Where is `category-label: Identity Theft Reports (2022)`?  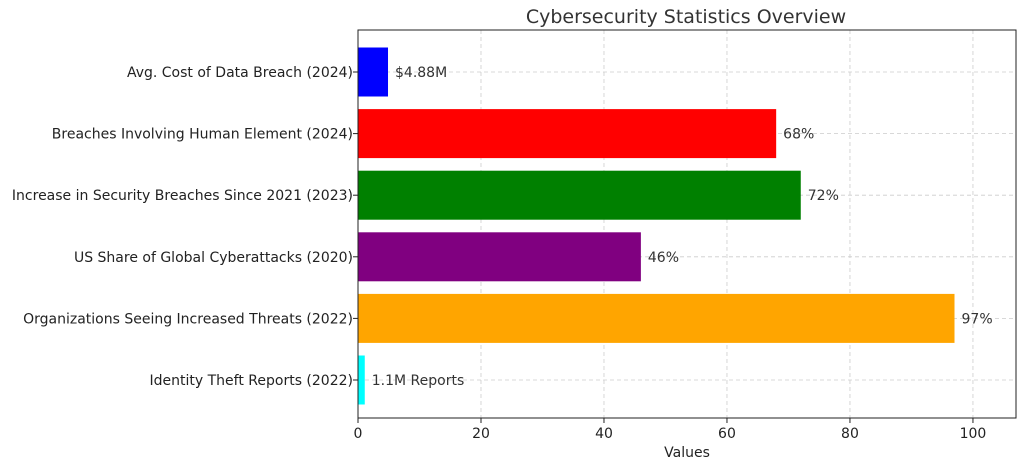 category-label: Identity Theft Reports (2022) is located at coordinates (251, 381).